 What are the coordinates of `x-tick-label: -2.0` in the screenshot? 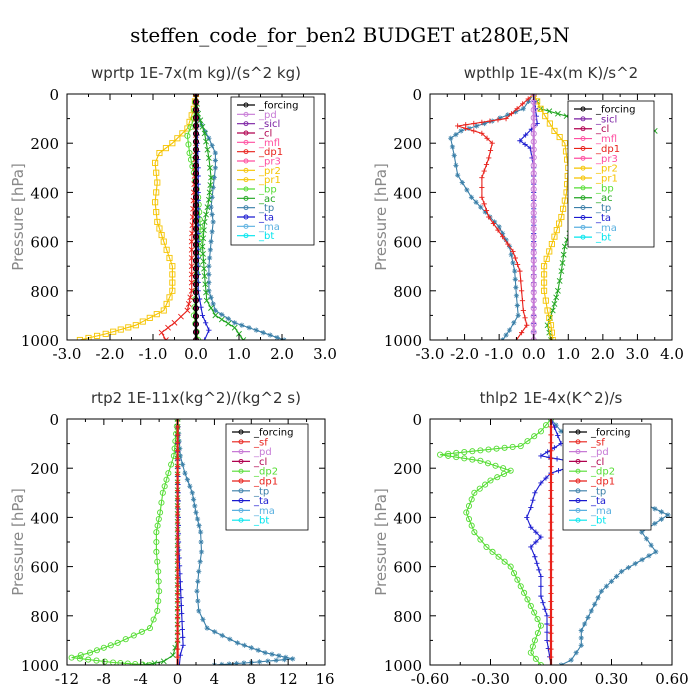 It's located at (464, 354).